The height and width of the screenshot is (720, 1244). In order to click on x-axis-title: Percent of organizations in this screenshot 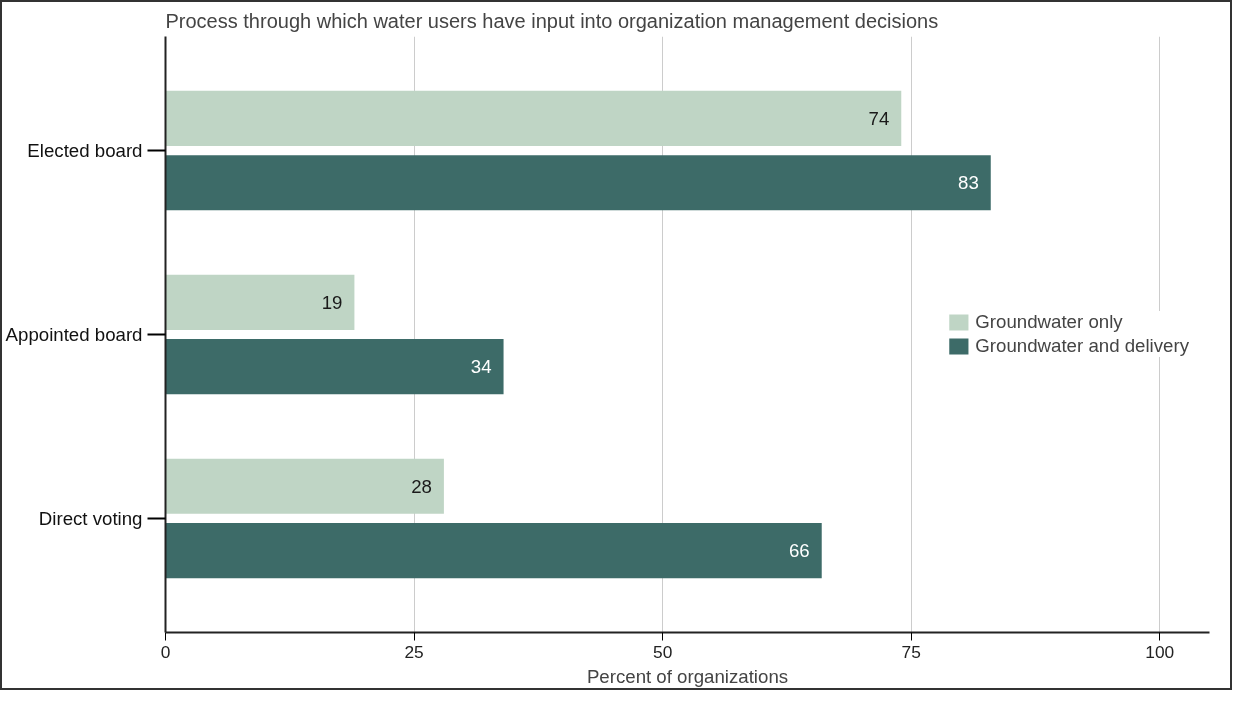, I will do `click(687, 676)`.